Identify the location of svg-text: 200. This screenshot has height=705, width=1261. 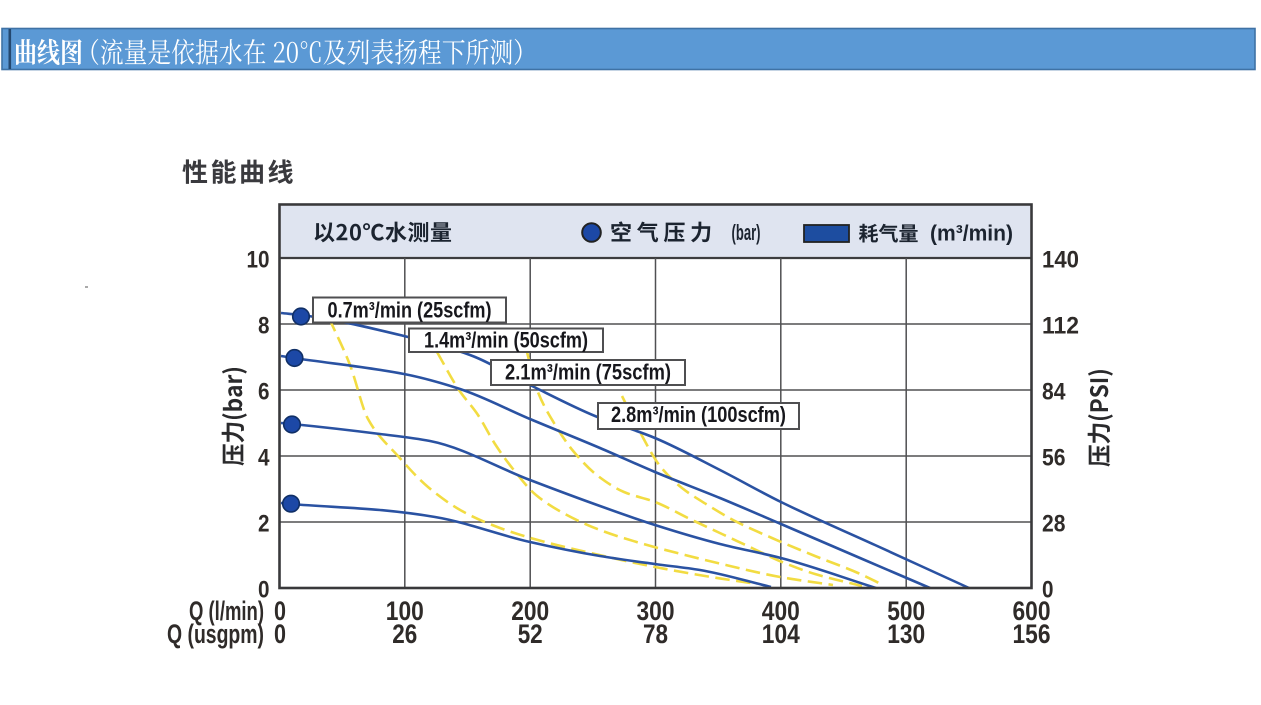
(530, 611).